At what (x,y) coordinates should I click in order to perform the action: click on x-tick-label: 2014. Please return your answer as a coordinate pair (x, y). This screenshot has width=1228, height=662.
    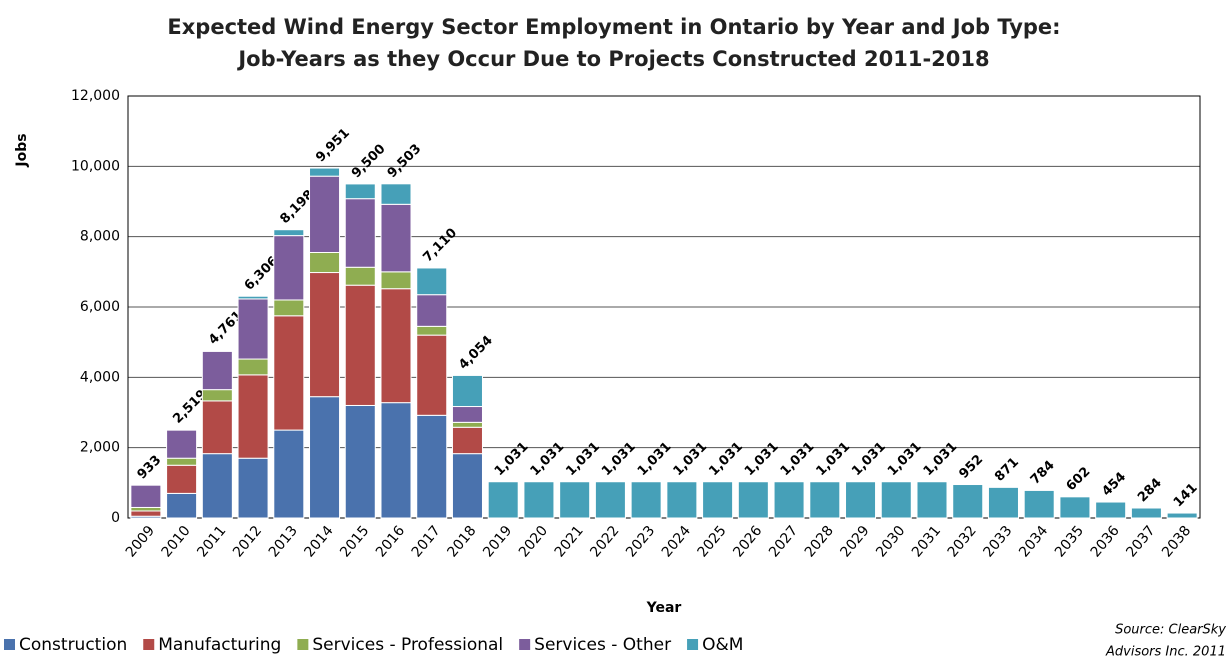
    Looking at the image, I should click on (318, 542).